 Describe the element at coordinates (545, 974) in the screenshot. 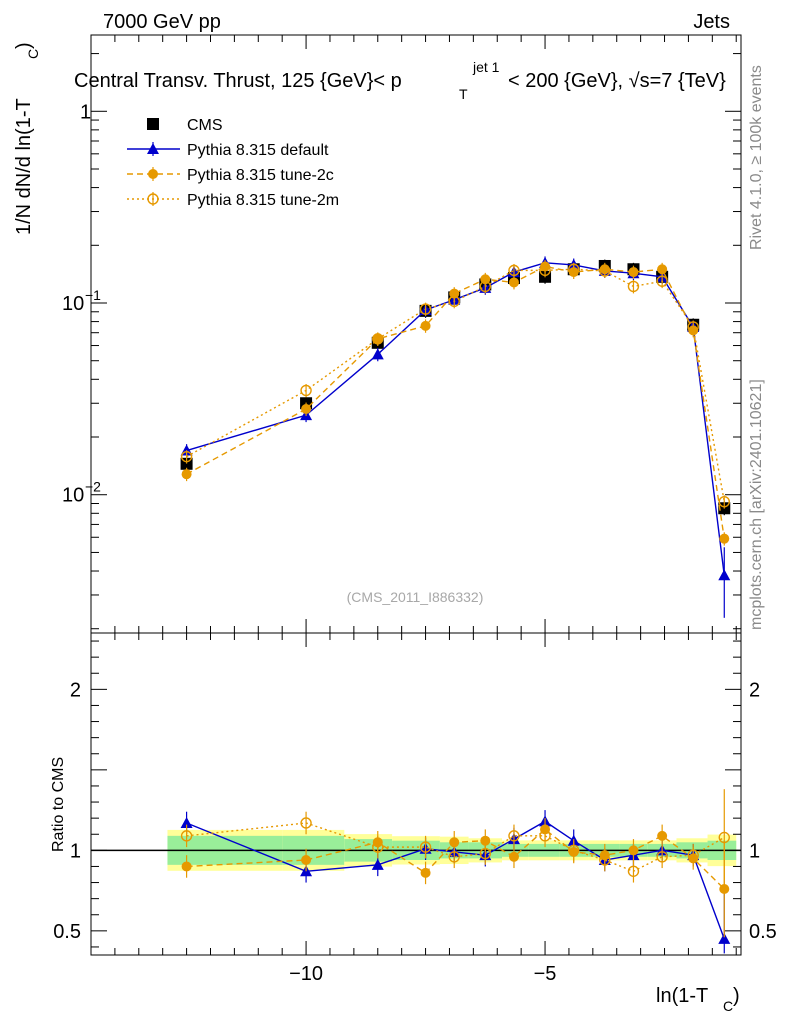

I see `x-tick-label: −5` at that location.